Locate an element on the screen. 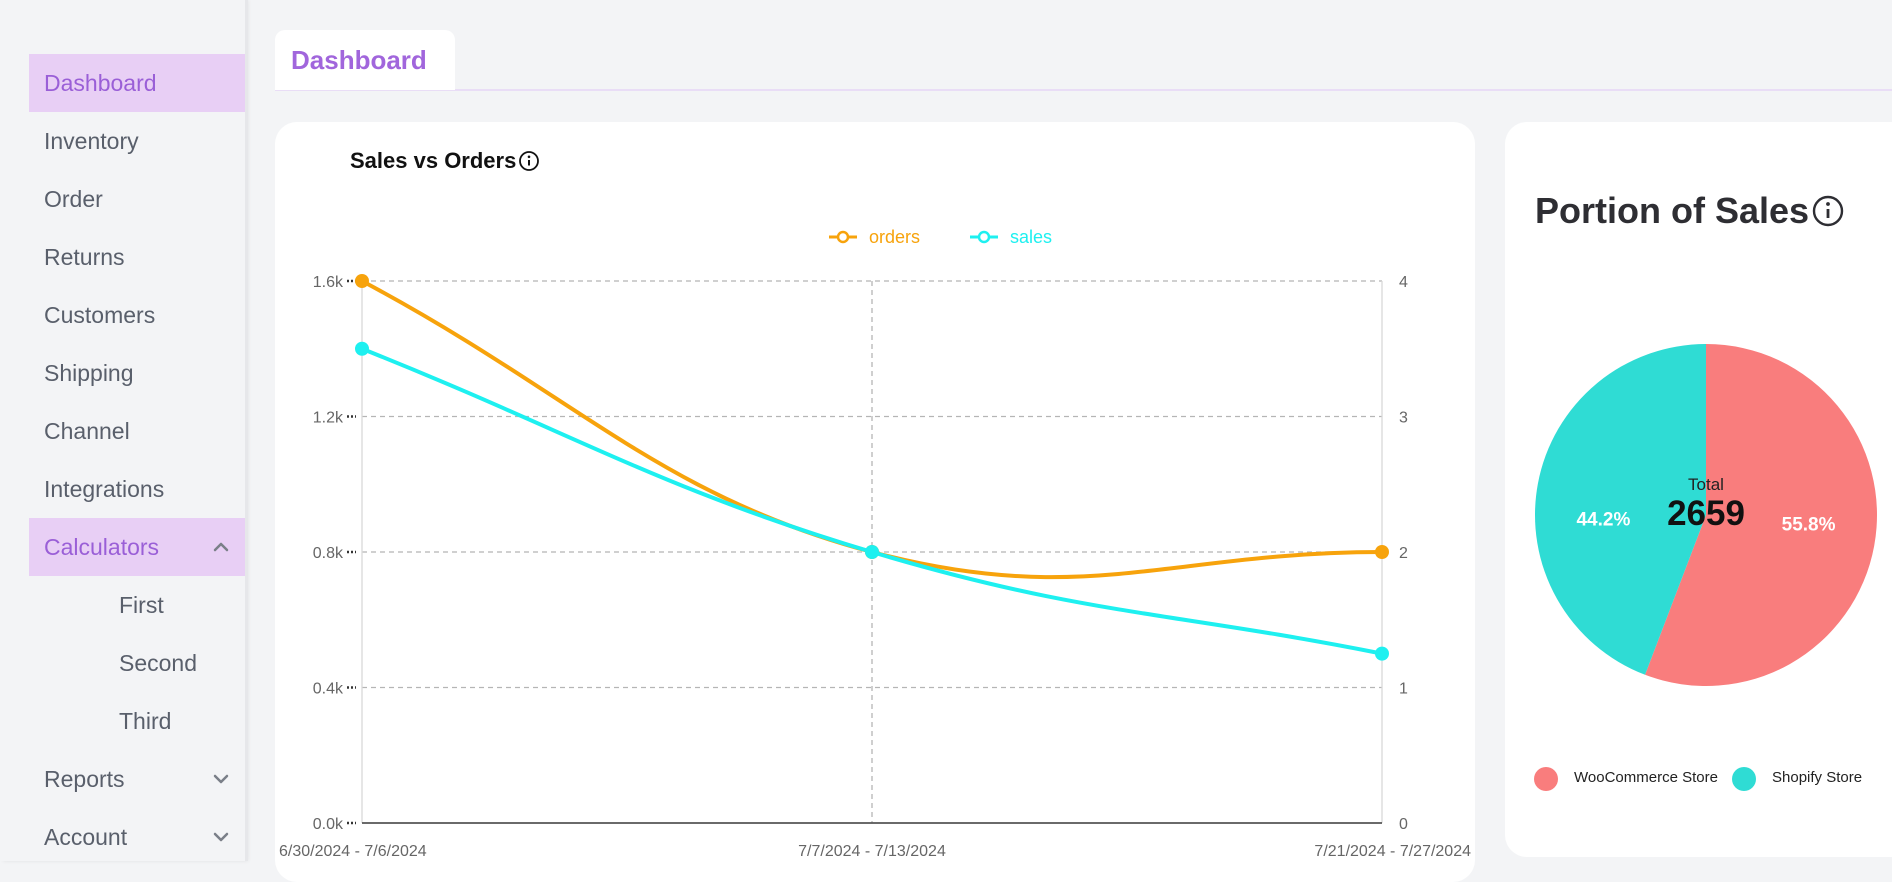 This screenshot has height=882, width=1892. sales-chart-title-wrap: Sales vs Orders is located at coordinates (445, 161).